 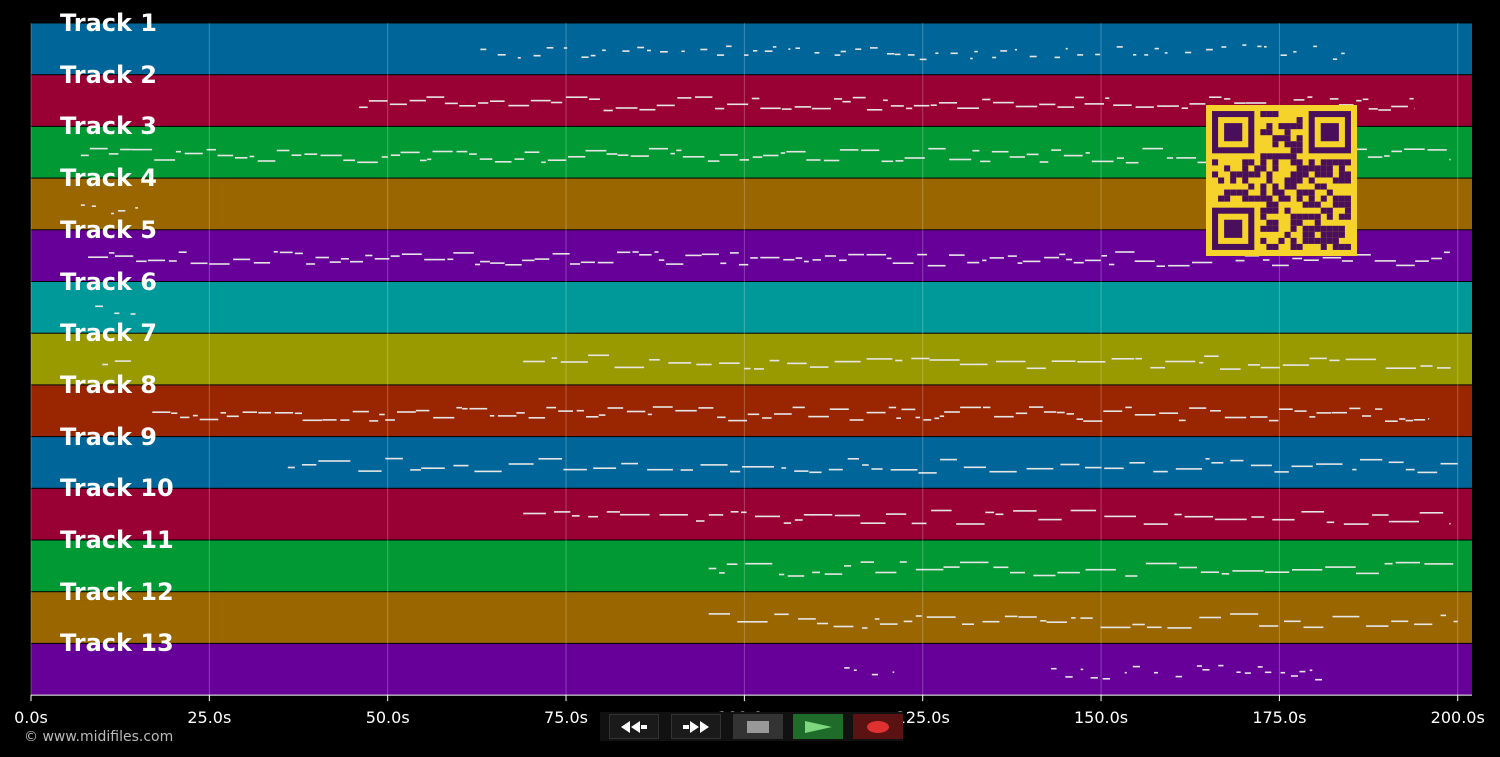 I want to click on stop-icon, so click(x=758, y=726).